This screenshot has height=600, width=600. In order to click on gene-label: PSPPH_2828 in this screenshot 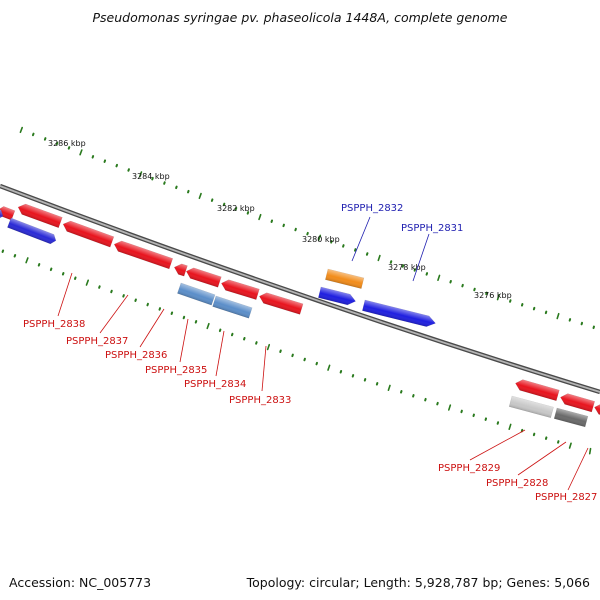, I will do `click(517, 483)`.